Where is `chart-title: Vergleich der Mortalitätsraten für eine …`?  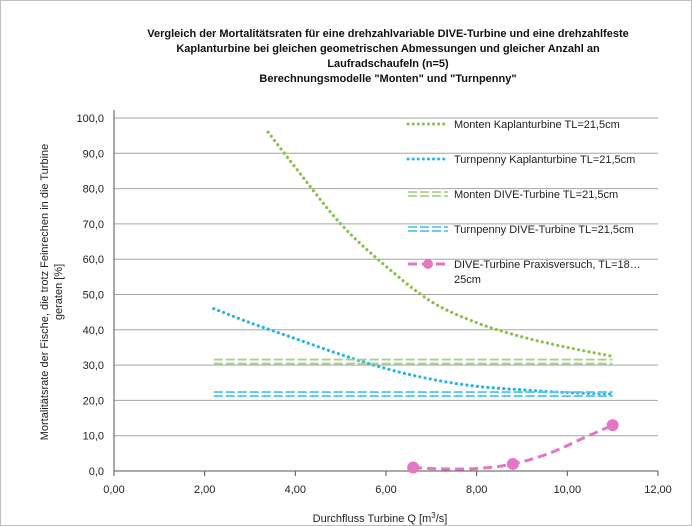
chart-title: Vergleich der Mortalitätsraten für eine … is located at coordinates (387, 56).